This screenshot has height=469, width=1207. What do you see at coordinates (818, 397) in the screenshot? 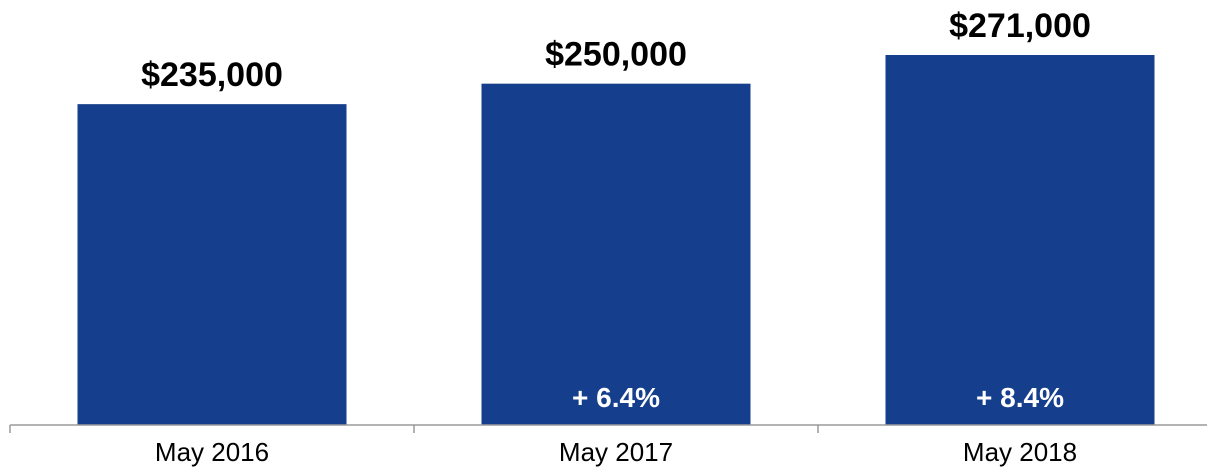
I see `change-labels: + 6.4% + 8.4%` at bounding box center [818, 397].